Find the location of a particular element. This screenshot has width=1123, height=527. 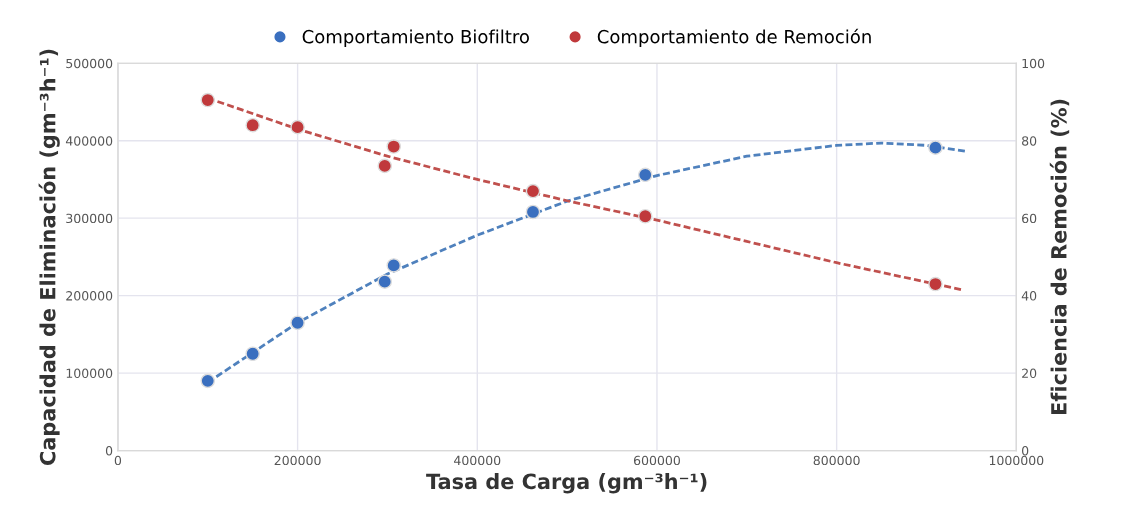

x-tick-label: 400000 is located at coordinates (477, 460).